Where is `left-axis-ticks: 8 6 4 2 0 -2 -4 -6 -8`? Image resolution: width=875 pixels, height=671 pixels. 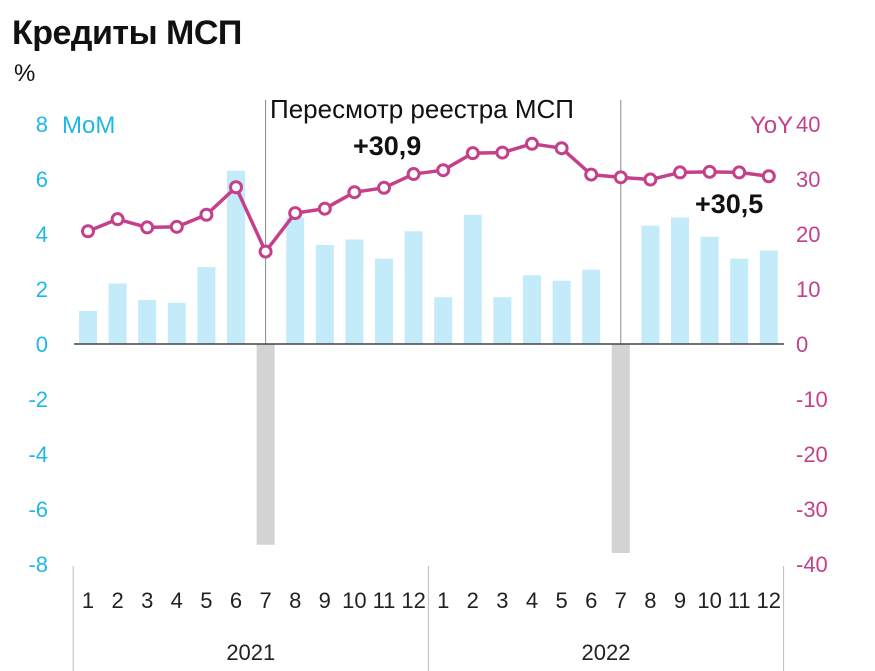
left-axis-ticks: 8 6 4 2 0 -2 -4 -6 -8 is located at coordinates (38, 344).